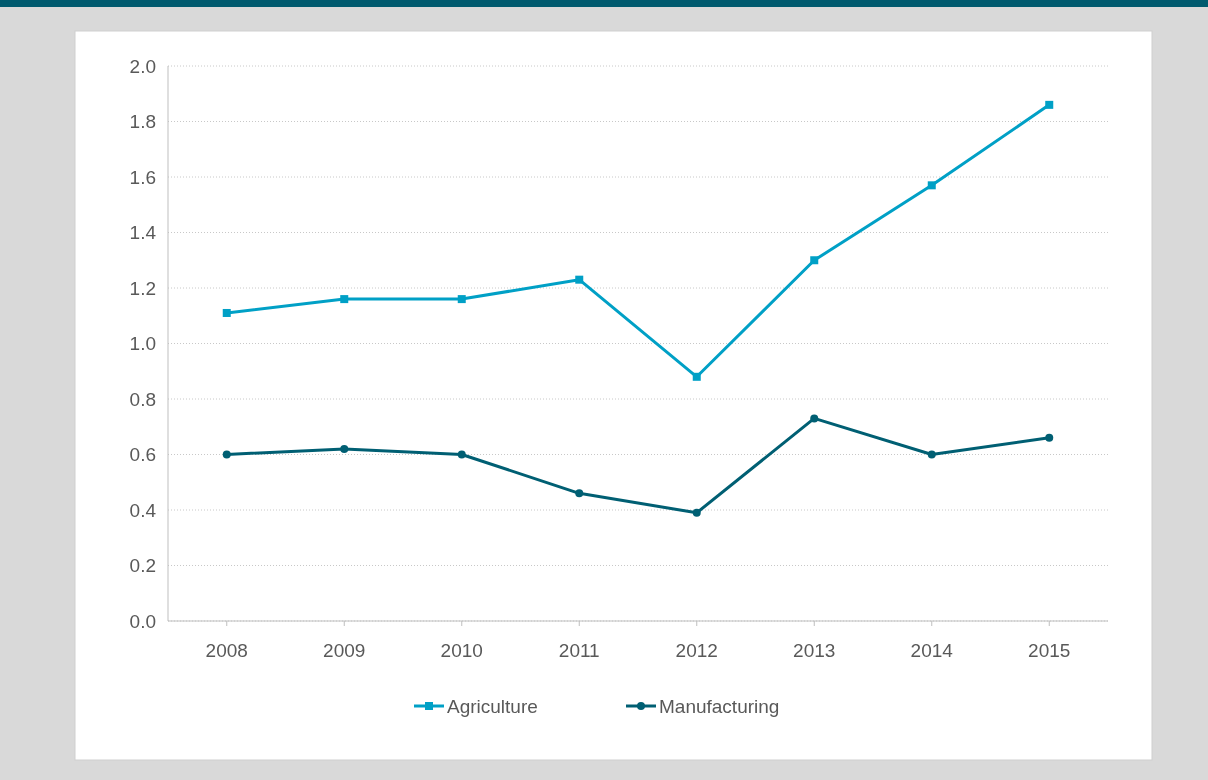 This screenshot has height=780, width=1208. Describe the element at coordinates (143, 510) in the screenshot. I see `y-tick-label: 0.4` at that location.